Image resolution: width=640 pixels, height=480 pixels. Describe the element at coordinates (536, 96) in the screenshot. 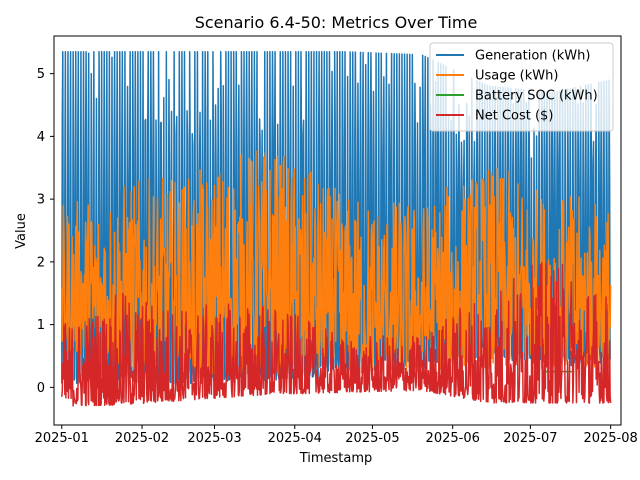

I see `legend-label: Battery SOC (kWh)` at that location.